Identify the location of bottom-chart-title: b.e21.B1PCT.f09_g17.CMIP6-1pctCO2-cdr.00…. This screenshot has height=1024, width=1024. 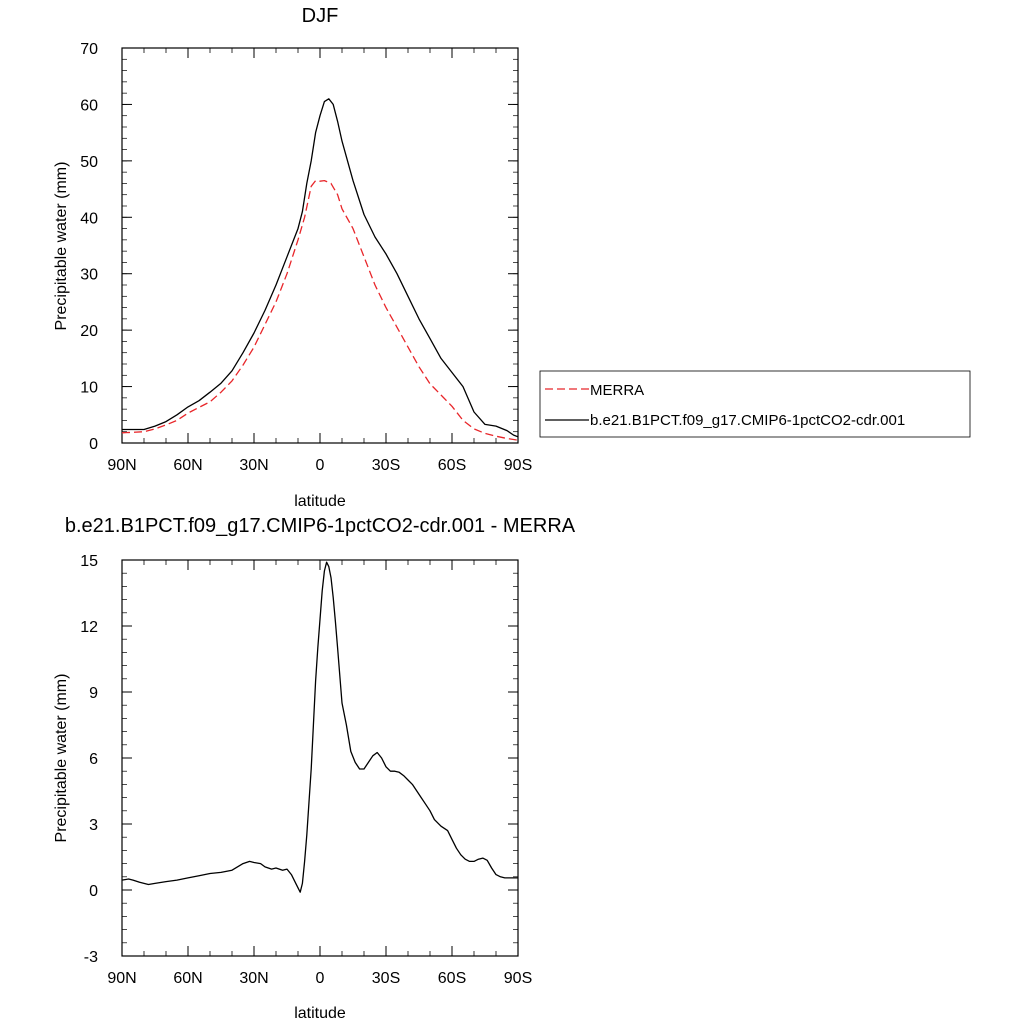
(320, 526).